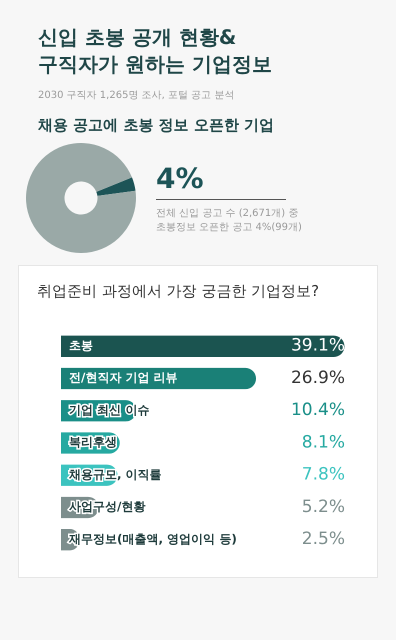 The image size is (396, 640). I want to click on bar, so click(202, 346).